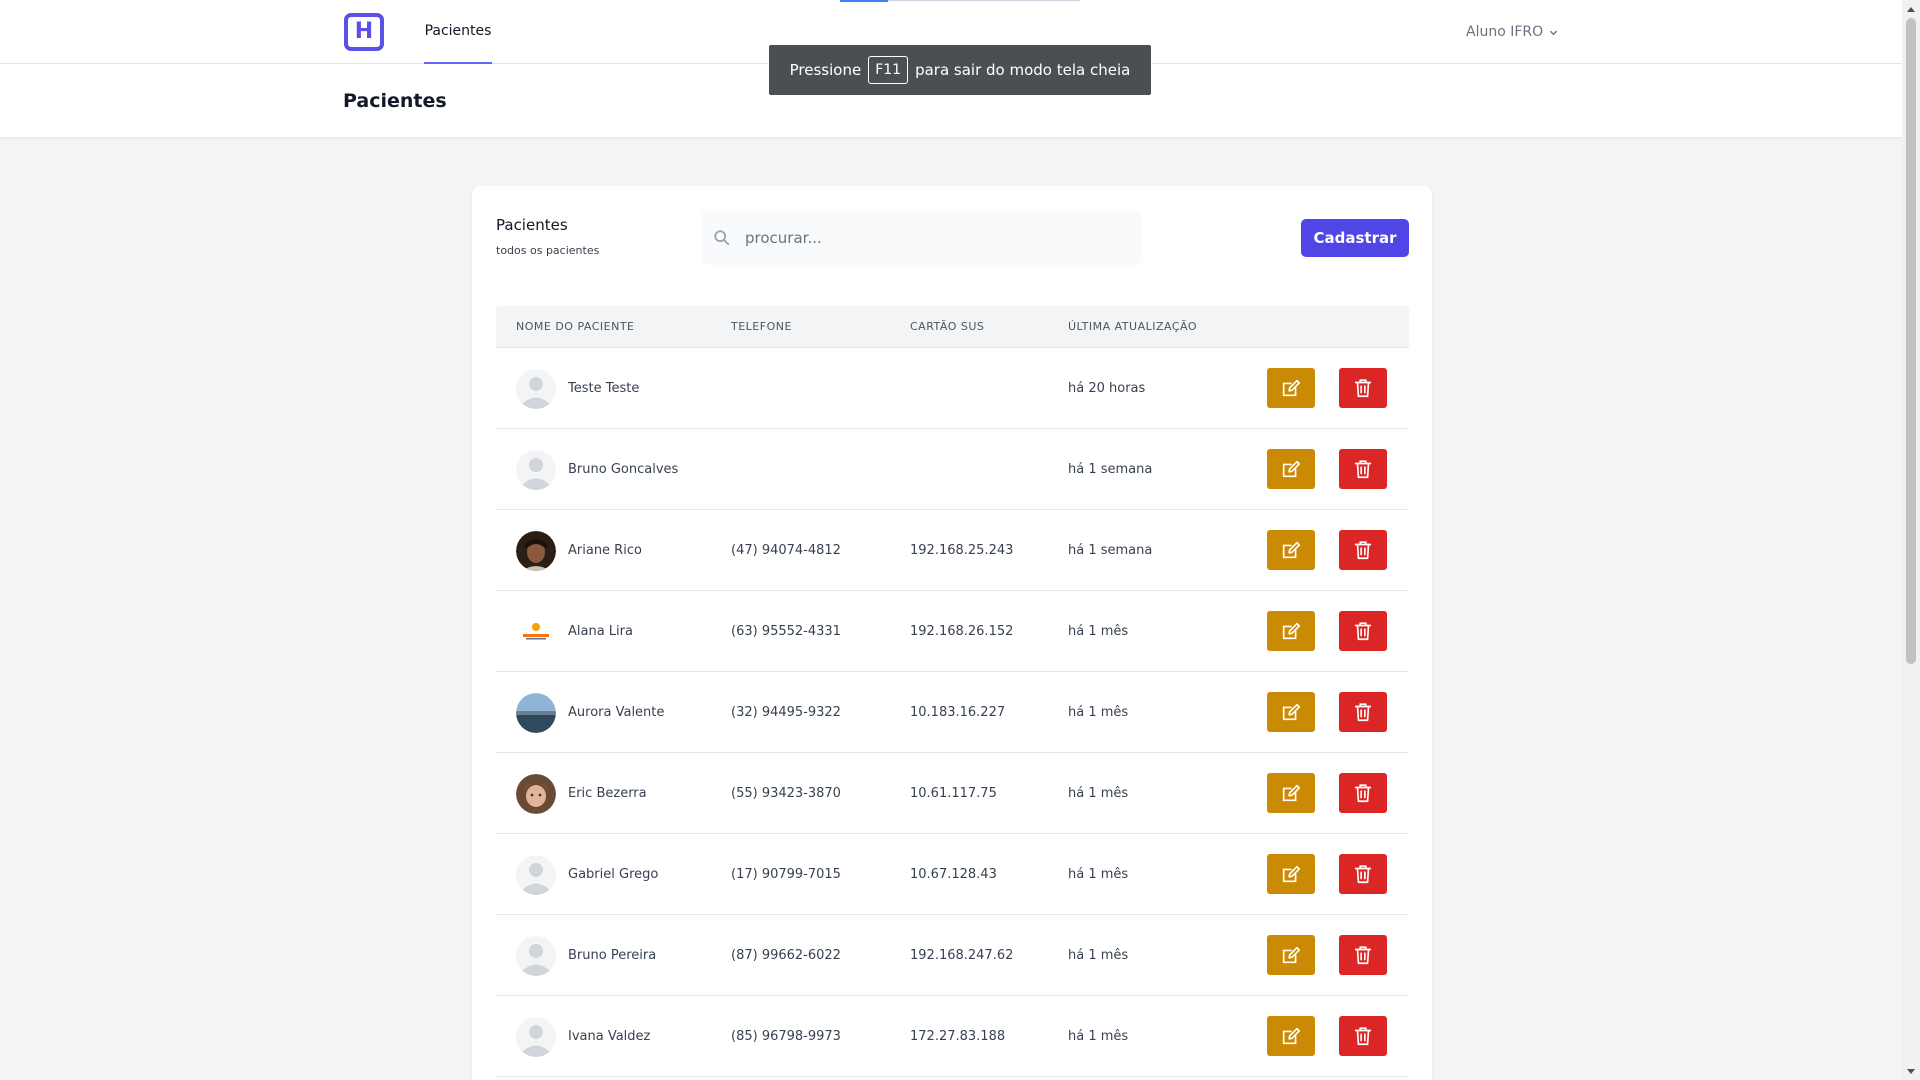 This screenshot has width=1920, height=1080. I want to click on patient-sus-card: 172.27.83.188, so click(958, 1036).